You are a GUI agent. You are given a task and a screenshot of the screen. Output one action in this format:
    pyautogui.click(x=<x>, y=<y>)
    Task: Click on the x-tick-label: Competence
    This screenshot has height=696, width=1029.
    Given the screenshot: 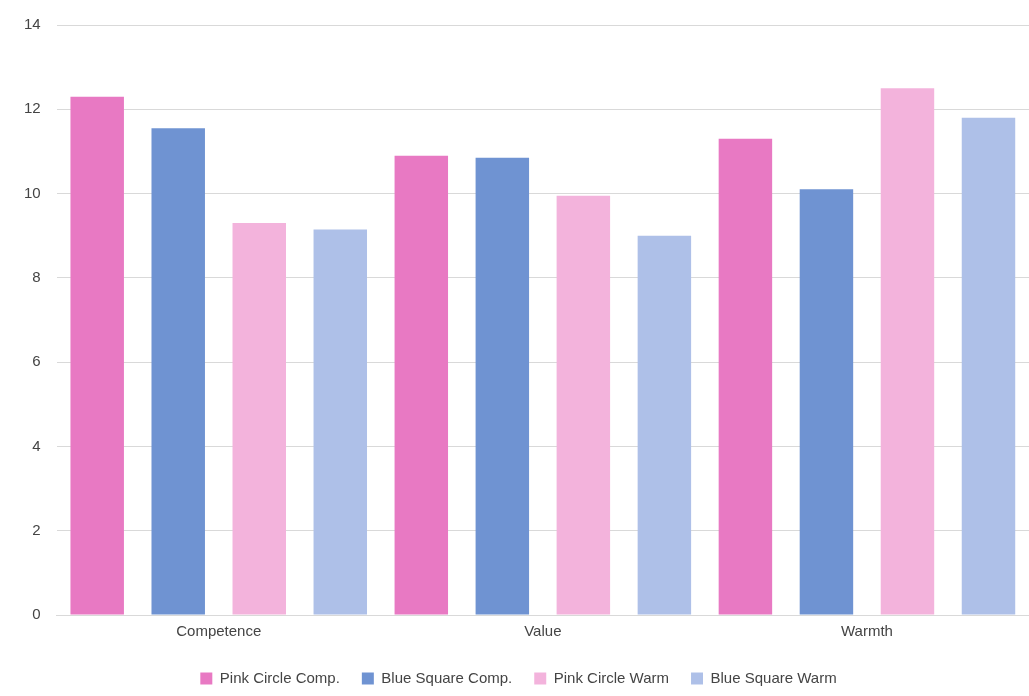 What is the action you would take?
    pyautogui.click(x=219, y=631)
    